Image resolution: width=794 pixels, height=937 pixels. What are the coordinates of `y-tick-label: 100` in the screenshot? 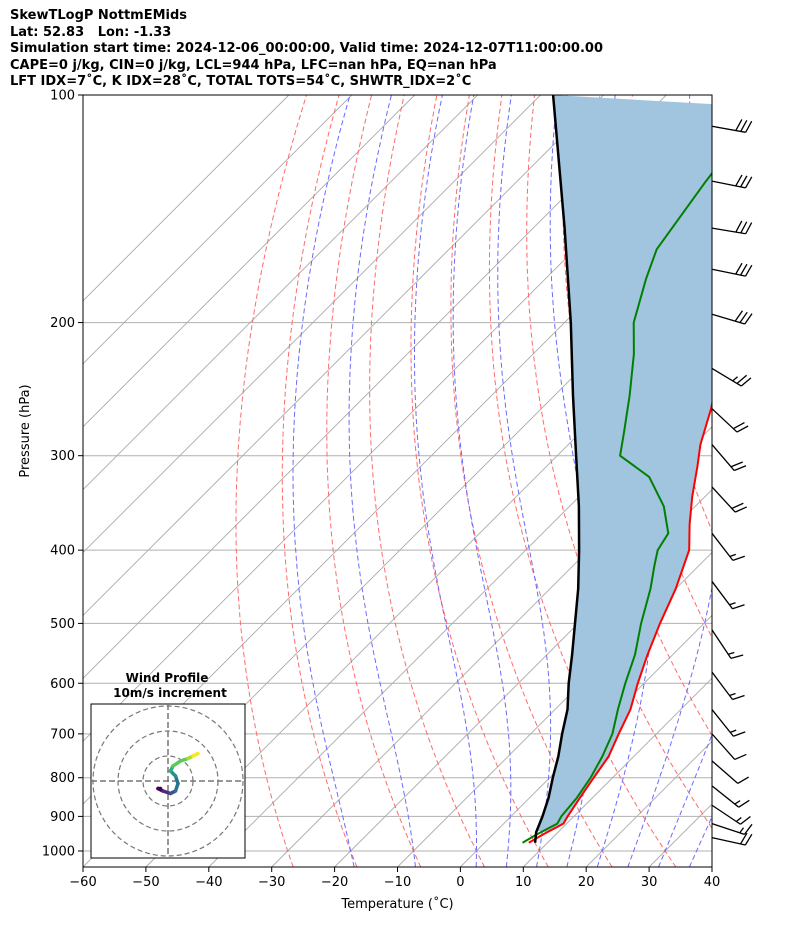 It's located at (62, 96).